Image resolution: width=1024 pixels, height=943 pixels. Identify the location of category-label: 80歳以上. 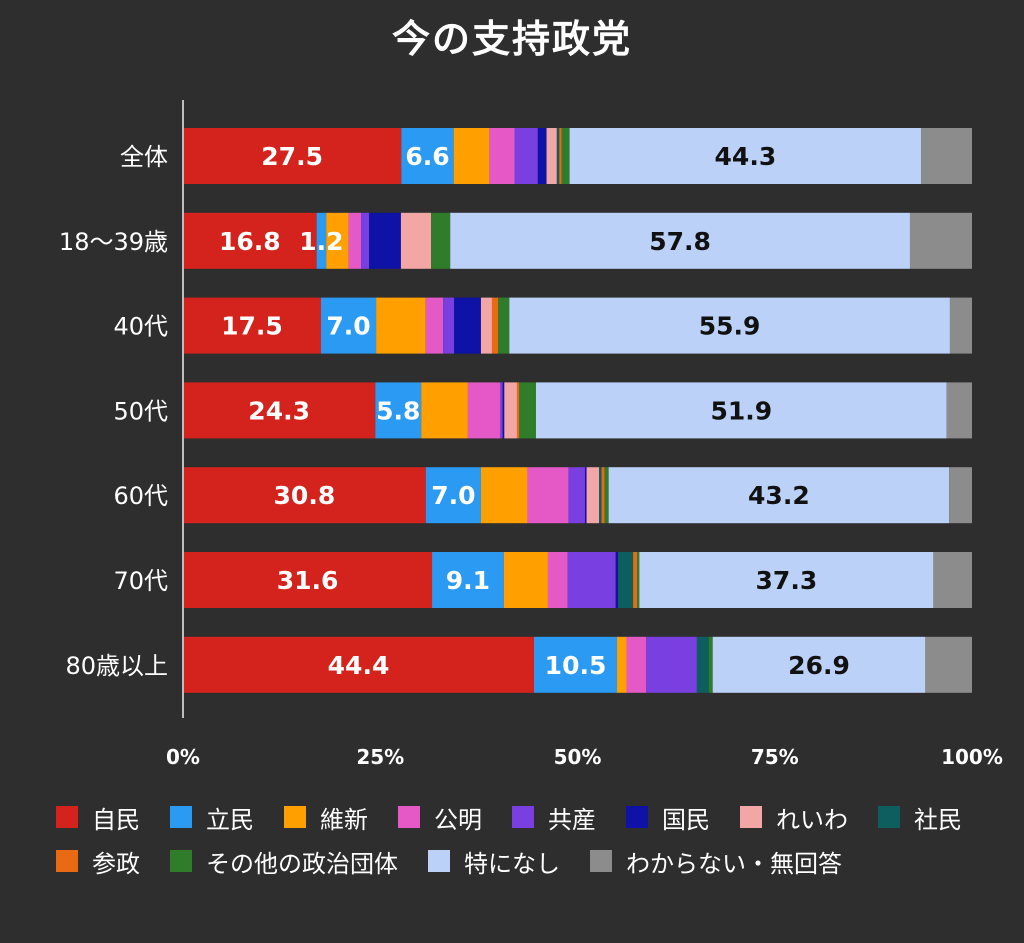
(116, 666).